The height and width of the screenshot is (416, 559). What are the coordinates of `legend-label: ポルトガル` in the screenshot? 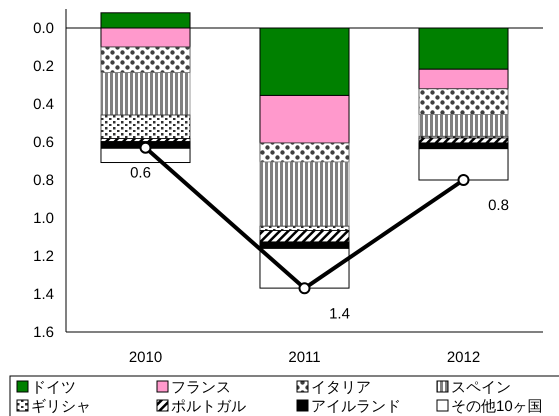 It's located at (208, 406).